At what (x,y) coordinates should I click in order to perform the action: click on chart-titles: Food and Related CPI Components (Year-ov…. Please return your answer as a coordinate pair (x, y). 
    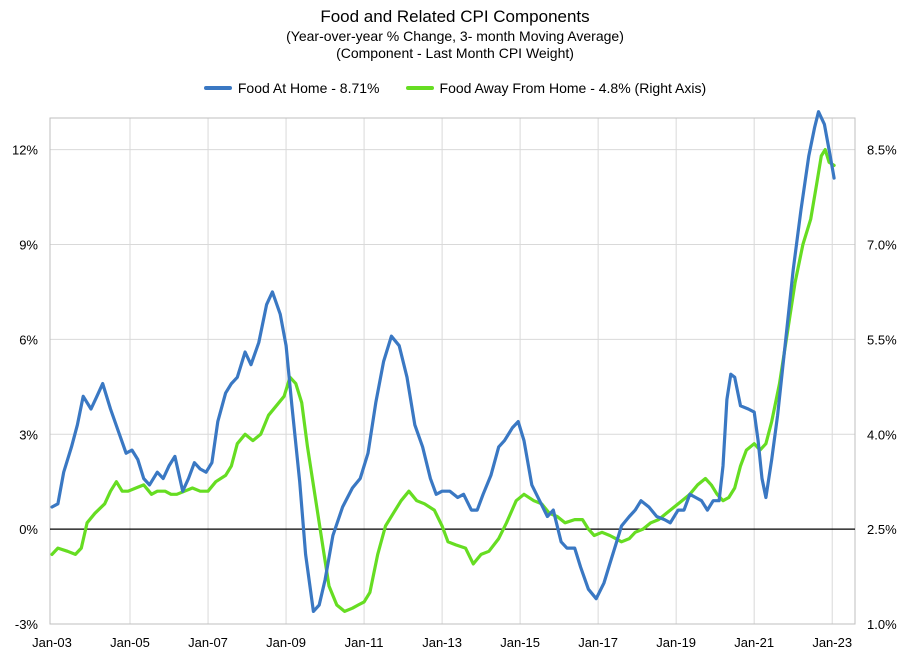
    Looking at the image, I should click on (455, 34).